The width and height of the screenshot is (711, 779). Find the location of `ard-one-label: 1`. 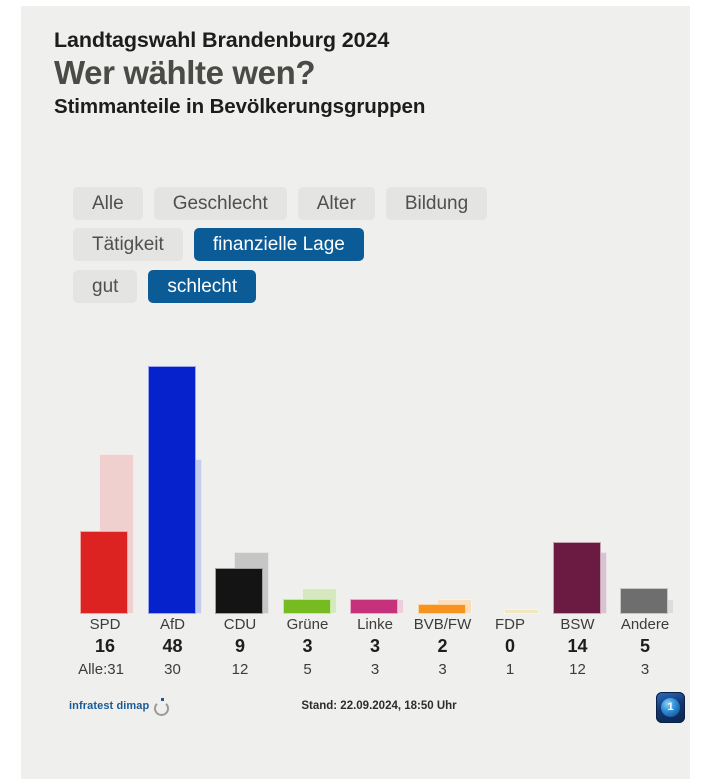

ard-one-label: 1 is located at coordinates (670, 707).